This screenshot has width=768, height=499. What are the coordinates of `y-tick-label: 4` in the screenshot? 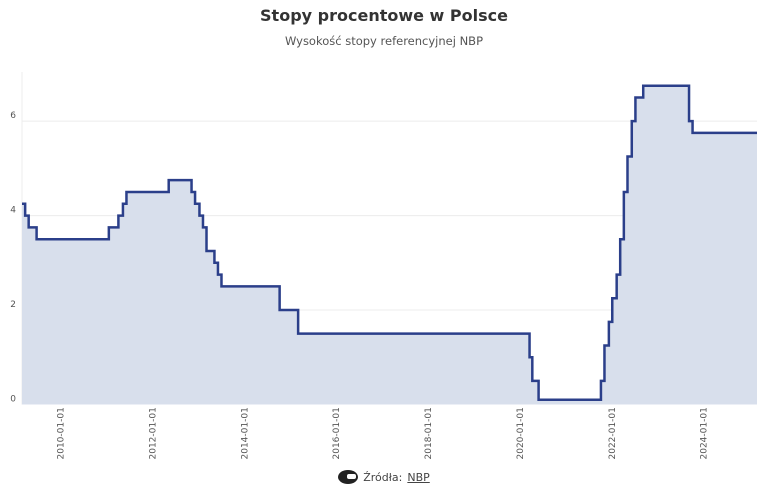 It's located at (13, 211).